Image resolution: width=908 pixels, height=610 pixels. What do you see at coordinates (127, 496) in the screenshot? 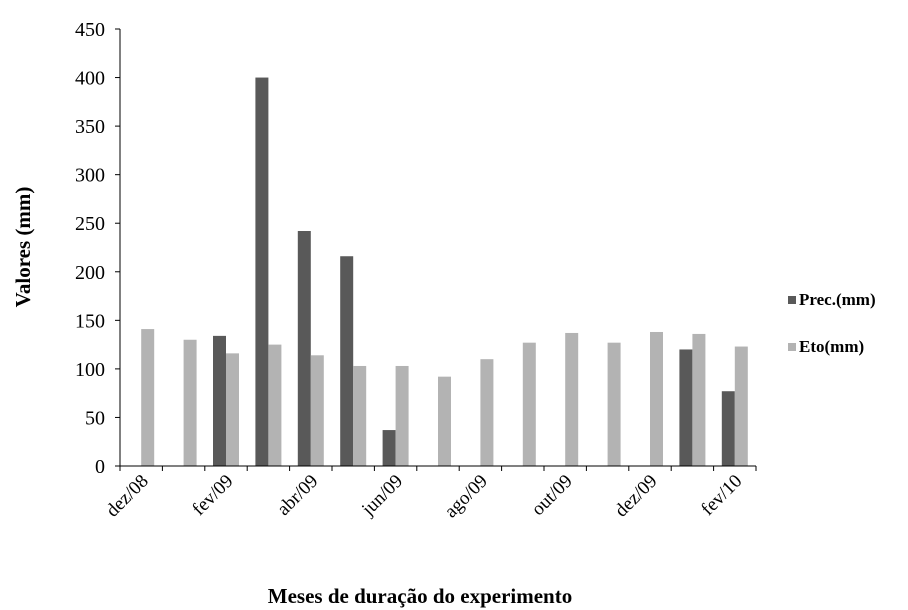
I see `x-tick-label: dez/08` at bounding box center [127, 496].